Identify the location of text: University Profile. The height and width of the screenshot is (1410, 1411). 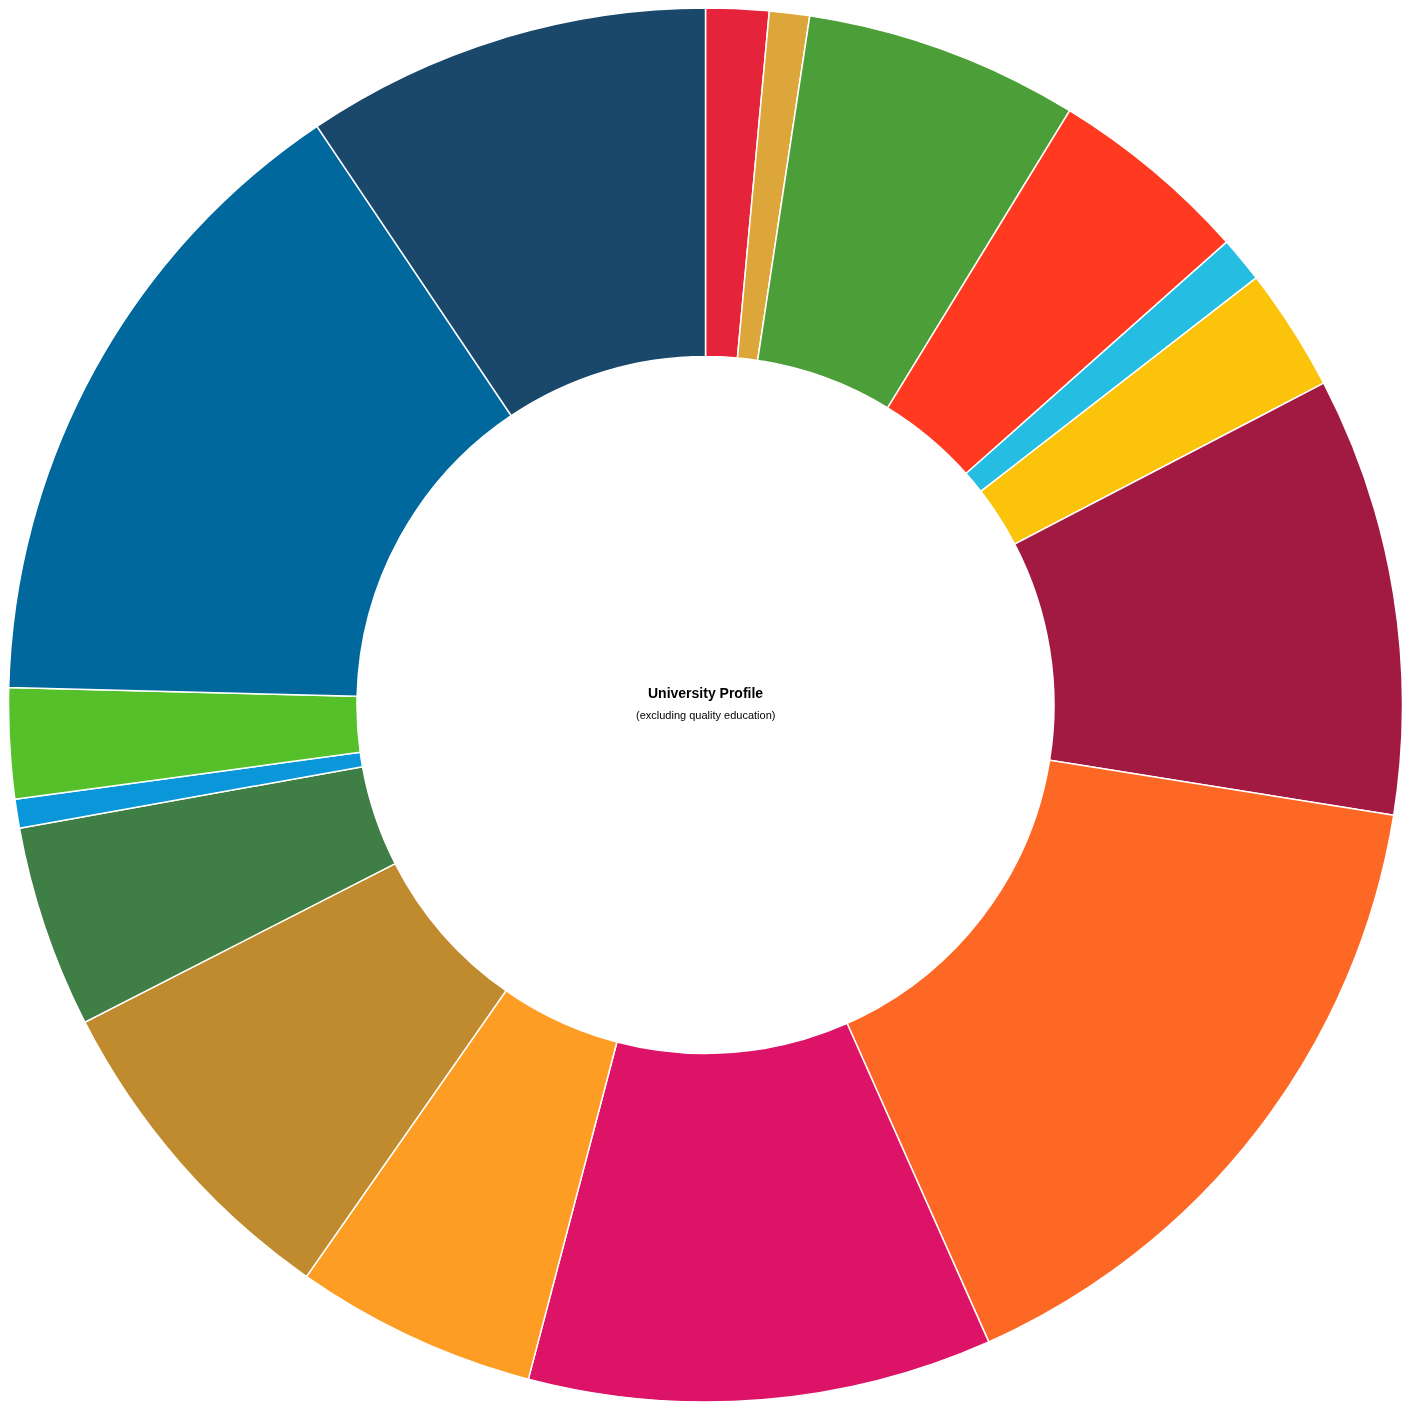
(706, 693).